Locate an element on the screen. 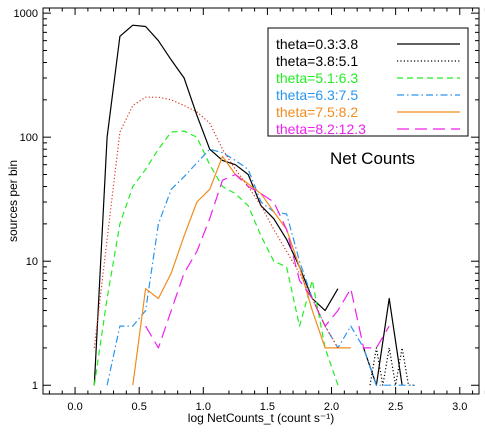 Image resolution: width=485 pixels, height=442 pixels. legend-box is located at coordinates (368, 82).